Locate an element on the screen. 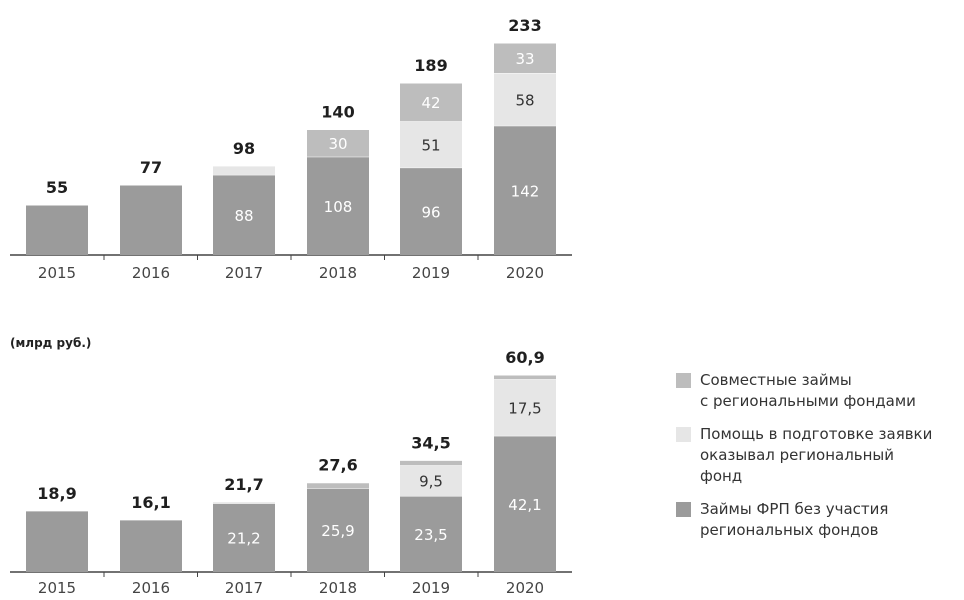  chart1-bar-joint-2019 is located at coordinates (431, 102).